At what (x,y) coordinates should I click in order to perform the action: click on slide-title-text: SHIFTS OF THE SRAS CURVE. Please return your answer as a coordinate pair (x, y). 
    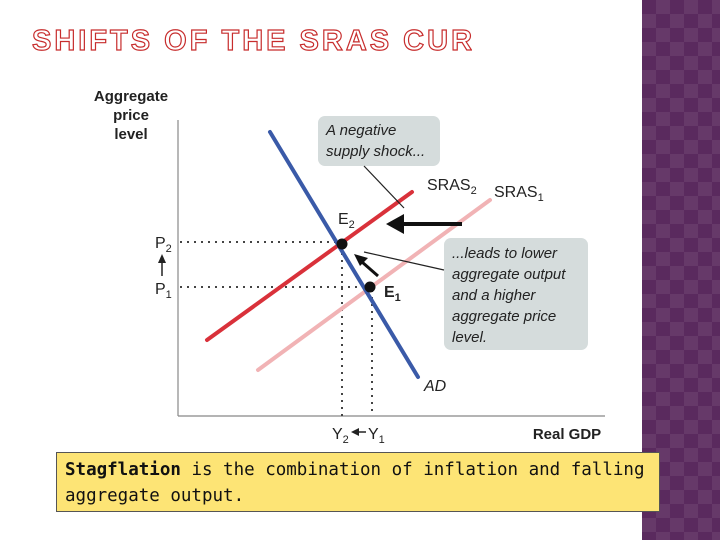
    Looking at the image, I should click on (252, 41).